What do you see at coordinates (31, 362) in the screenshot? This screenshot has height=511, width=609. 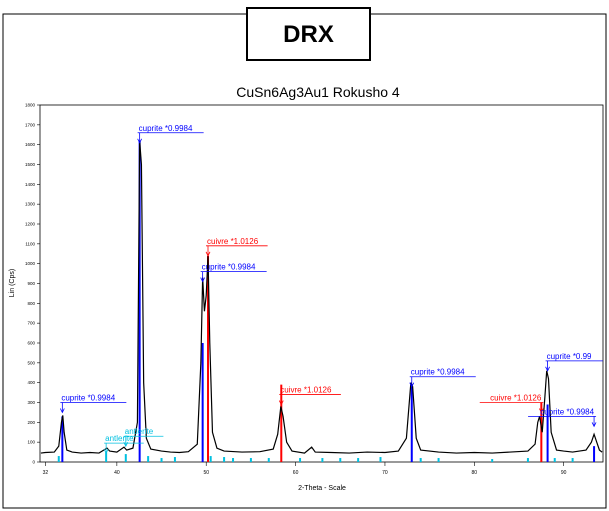 I see `y-tick-label: 500` at bounding box center [31, 362].